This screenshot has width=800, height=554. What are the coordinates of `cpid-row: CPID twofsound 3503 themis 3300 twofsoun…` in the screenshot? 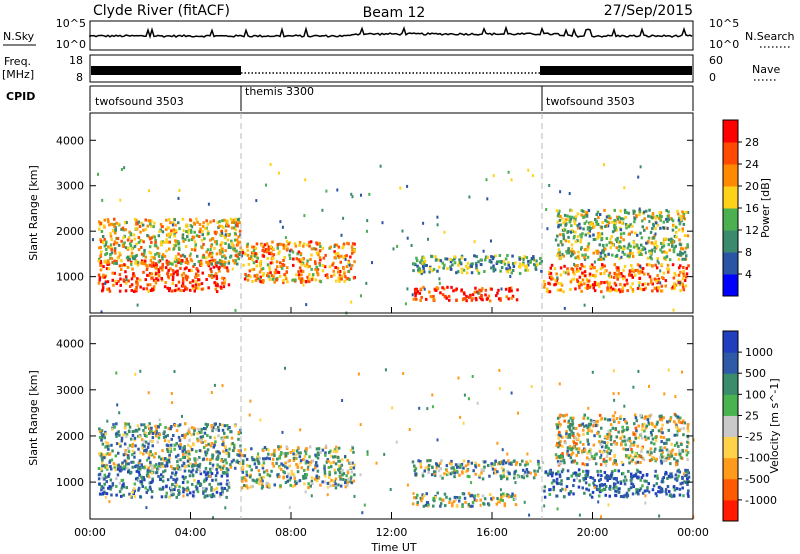 It's located at (350, 98).